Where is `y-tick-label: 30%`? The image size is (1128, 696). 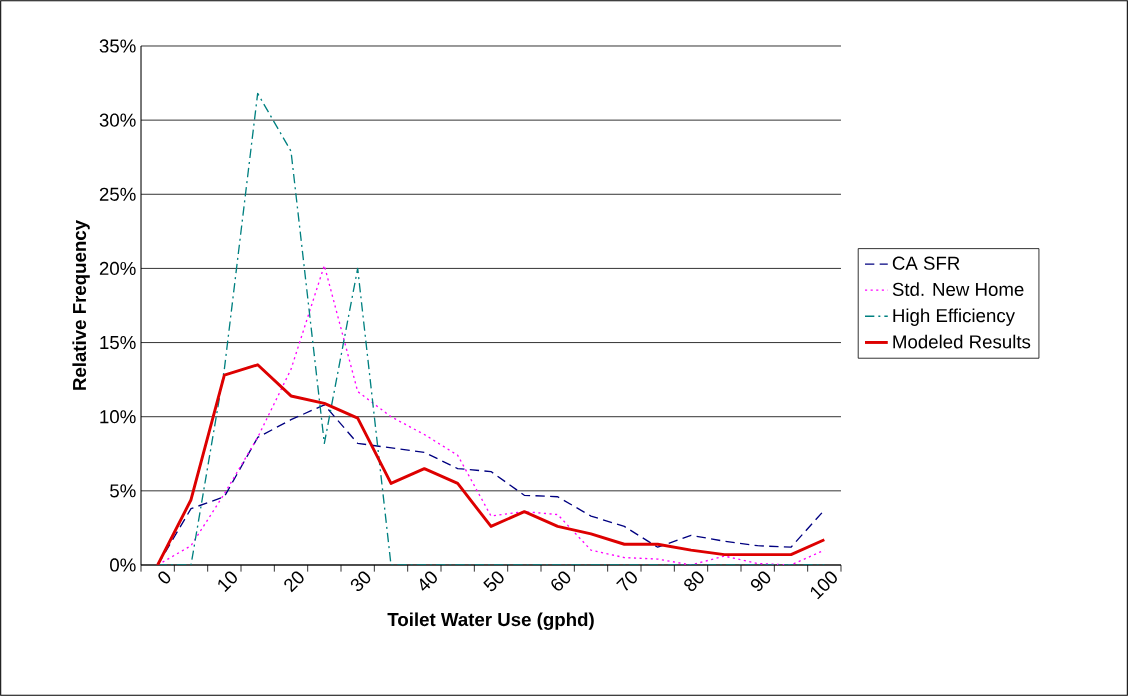 y-tick-label: 30% is located at coordinates (117, 120).